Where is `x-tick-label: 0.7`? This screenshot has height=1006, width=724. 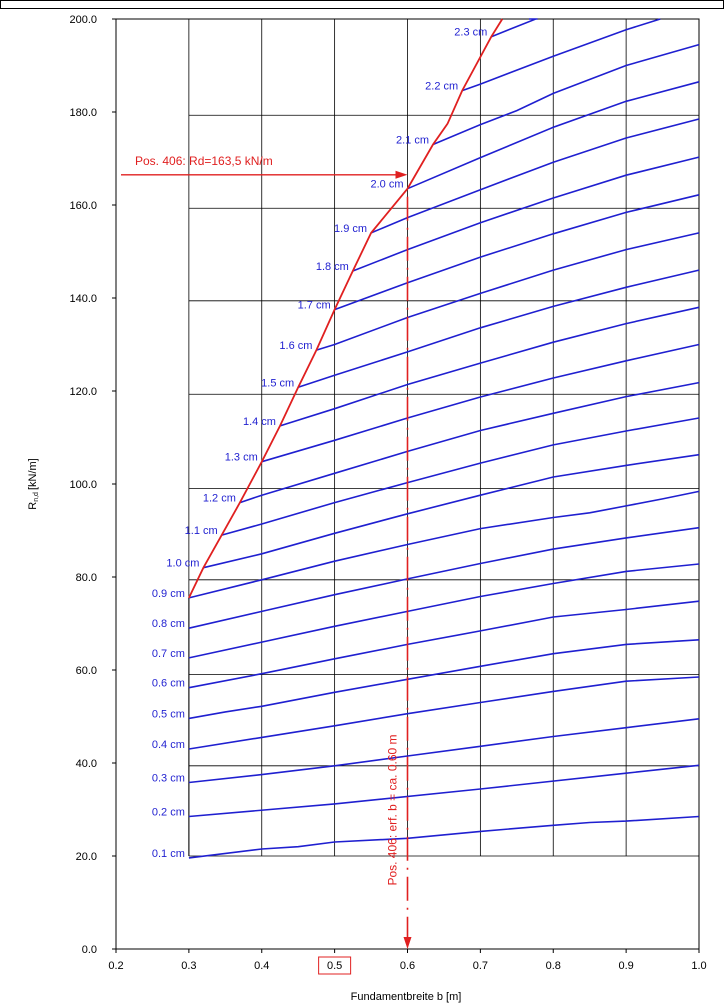 x-tick-label: 0.7 is located at coordinates (480, 966).